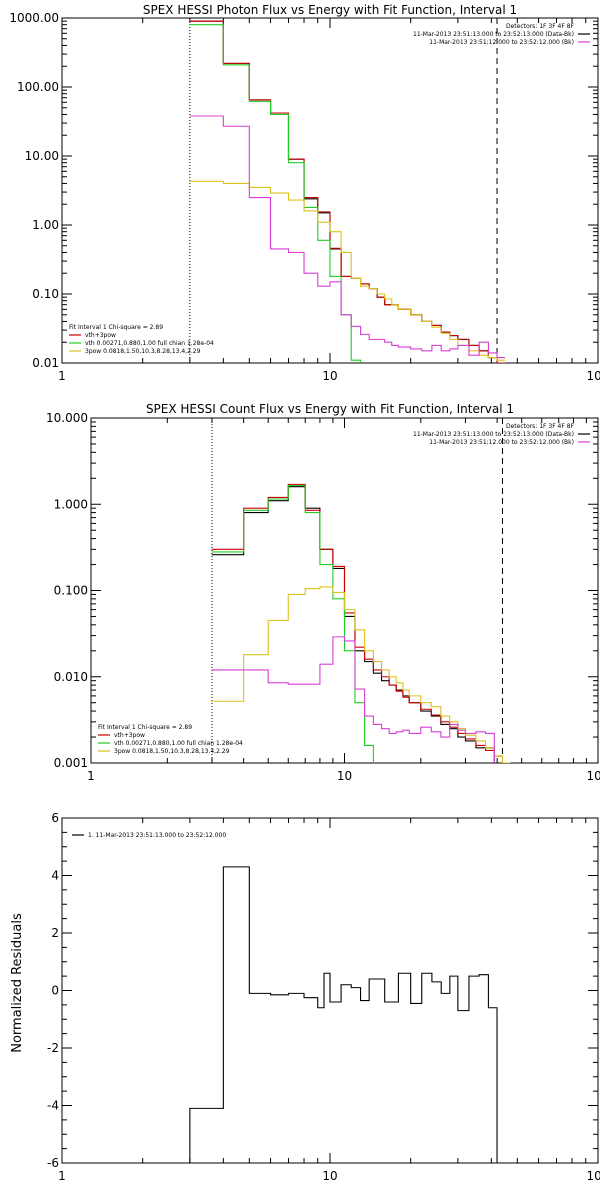 This screenshot has width=600, height=1200. I want to click on y-tick-label: 0.10, so click(45, 294).